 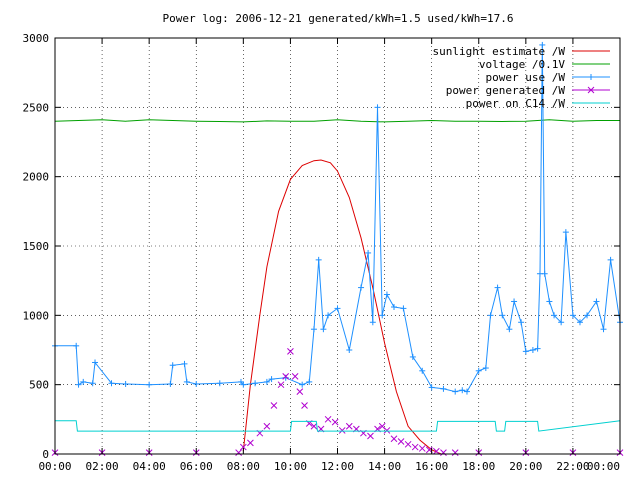 What do you see at coordinates (506, 90) in the screenshot?
I see `legend-label-power-generated-w: power generated /W` at bounding box center [506, 90].